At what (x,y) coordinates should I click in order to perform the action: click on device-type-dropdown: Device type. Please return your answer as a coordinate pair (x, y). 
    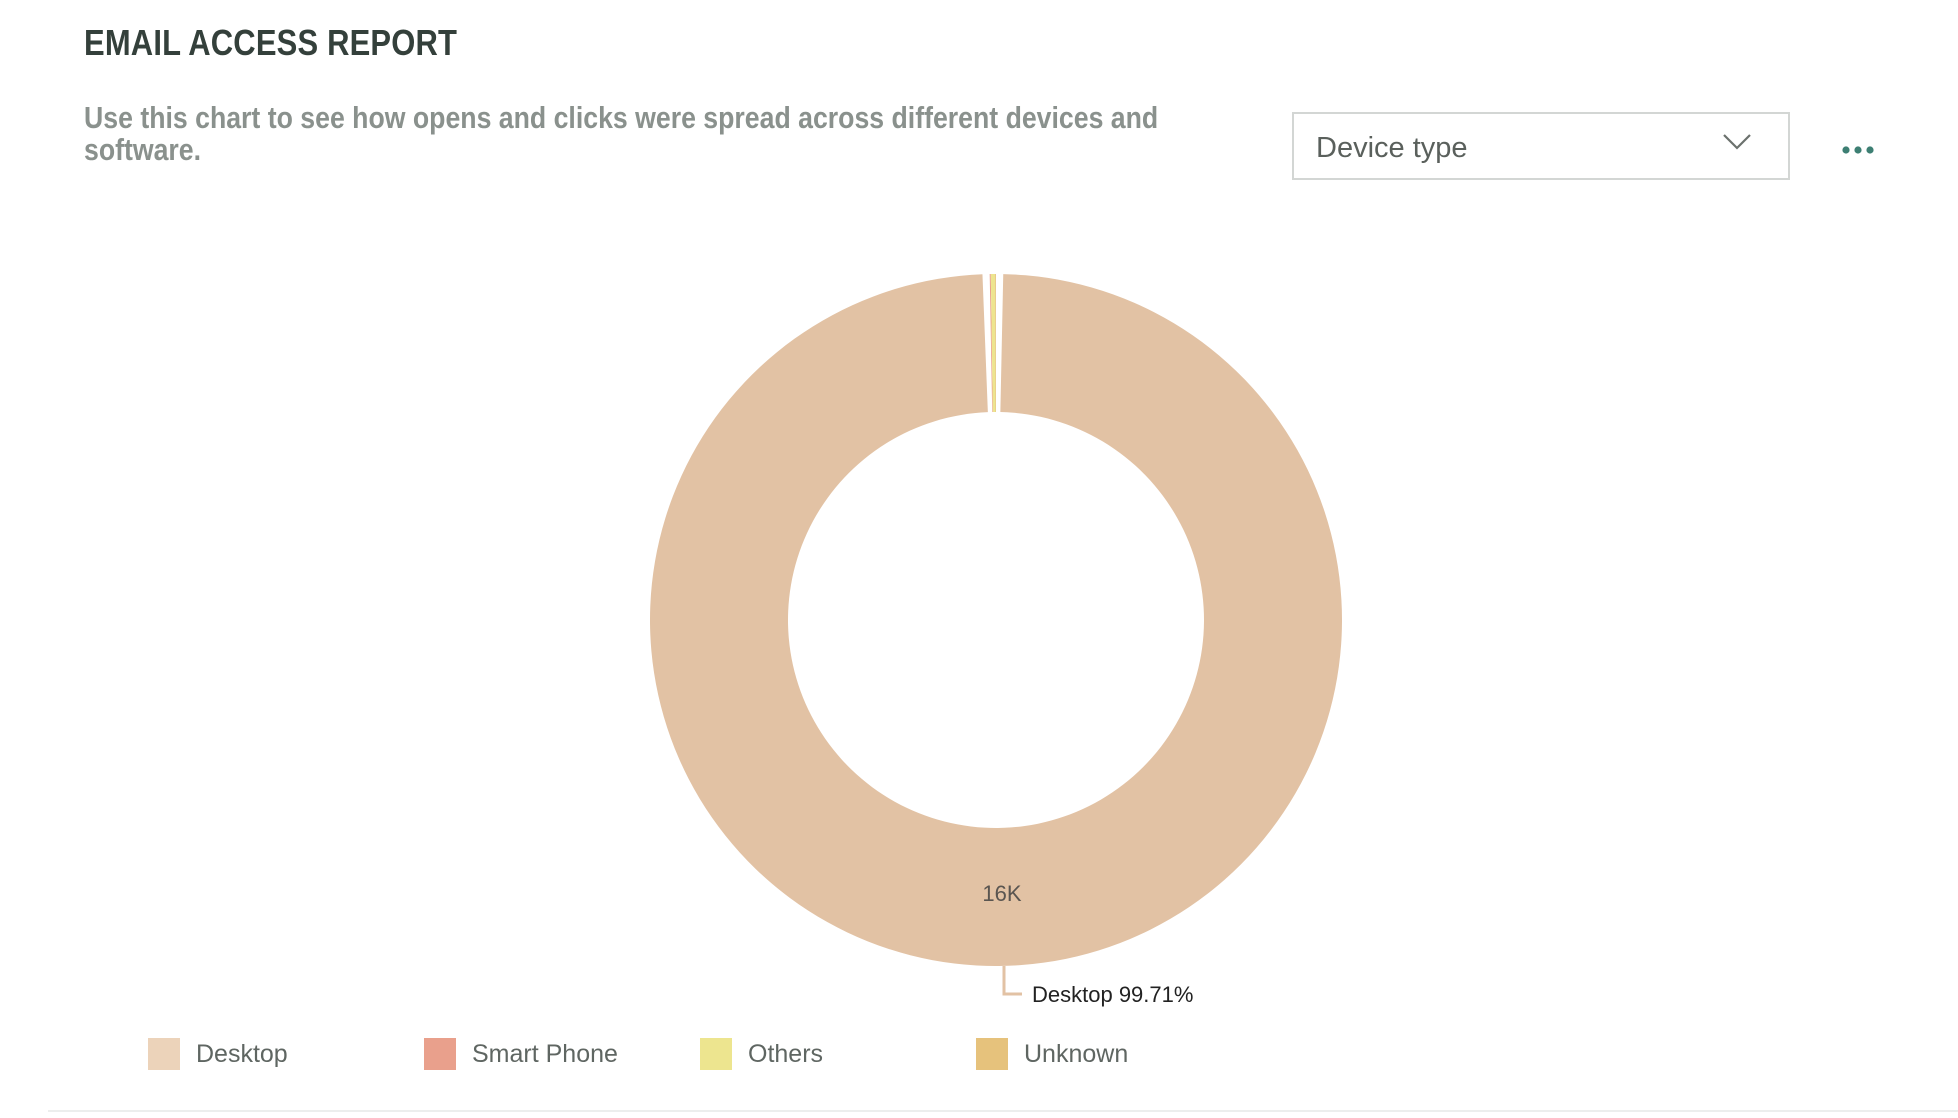
    Looking at the image, I should click on (1541, 146).